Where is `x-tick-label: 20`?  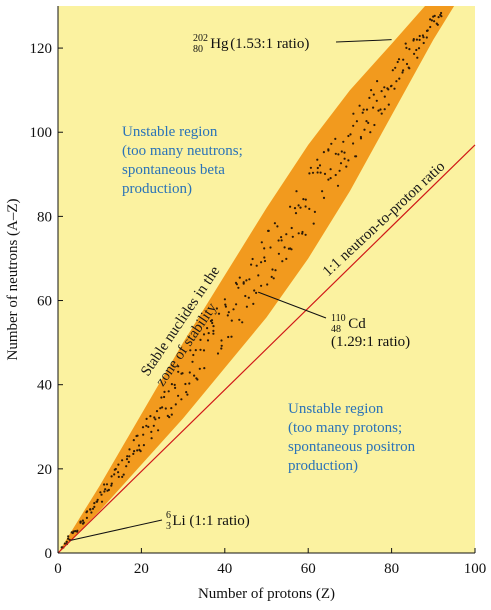
x-tick-label: 20 is located at coordinates (141, 569).